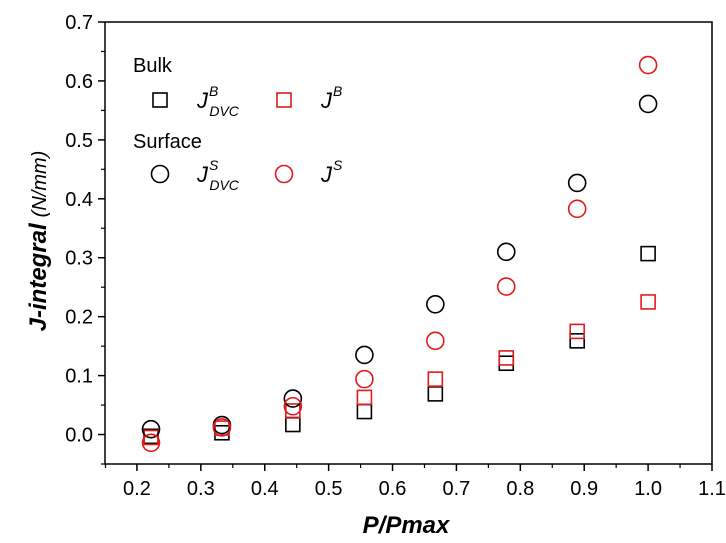 This screenshot has width=726, height=543. What do you see at coordinates (329, 489) in the screenshot?
I see `x-tick-label: 0.5` at bounding box center [329, 489].